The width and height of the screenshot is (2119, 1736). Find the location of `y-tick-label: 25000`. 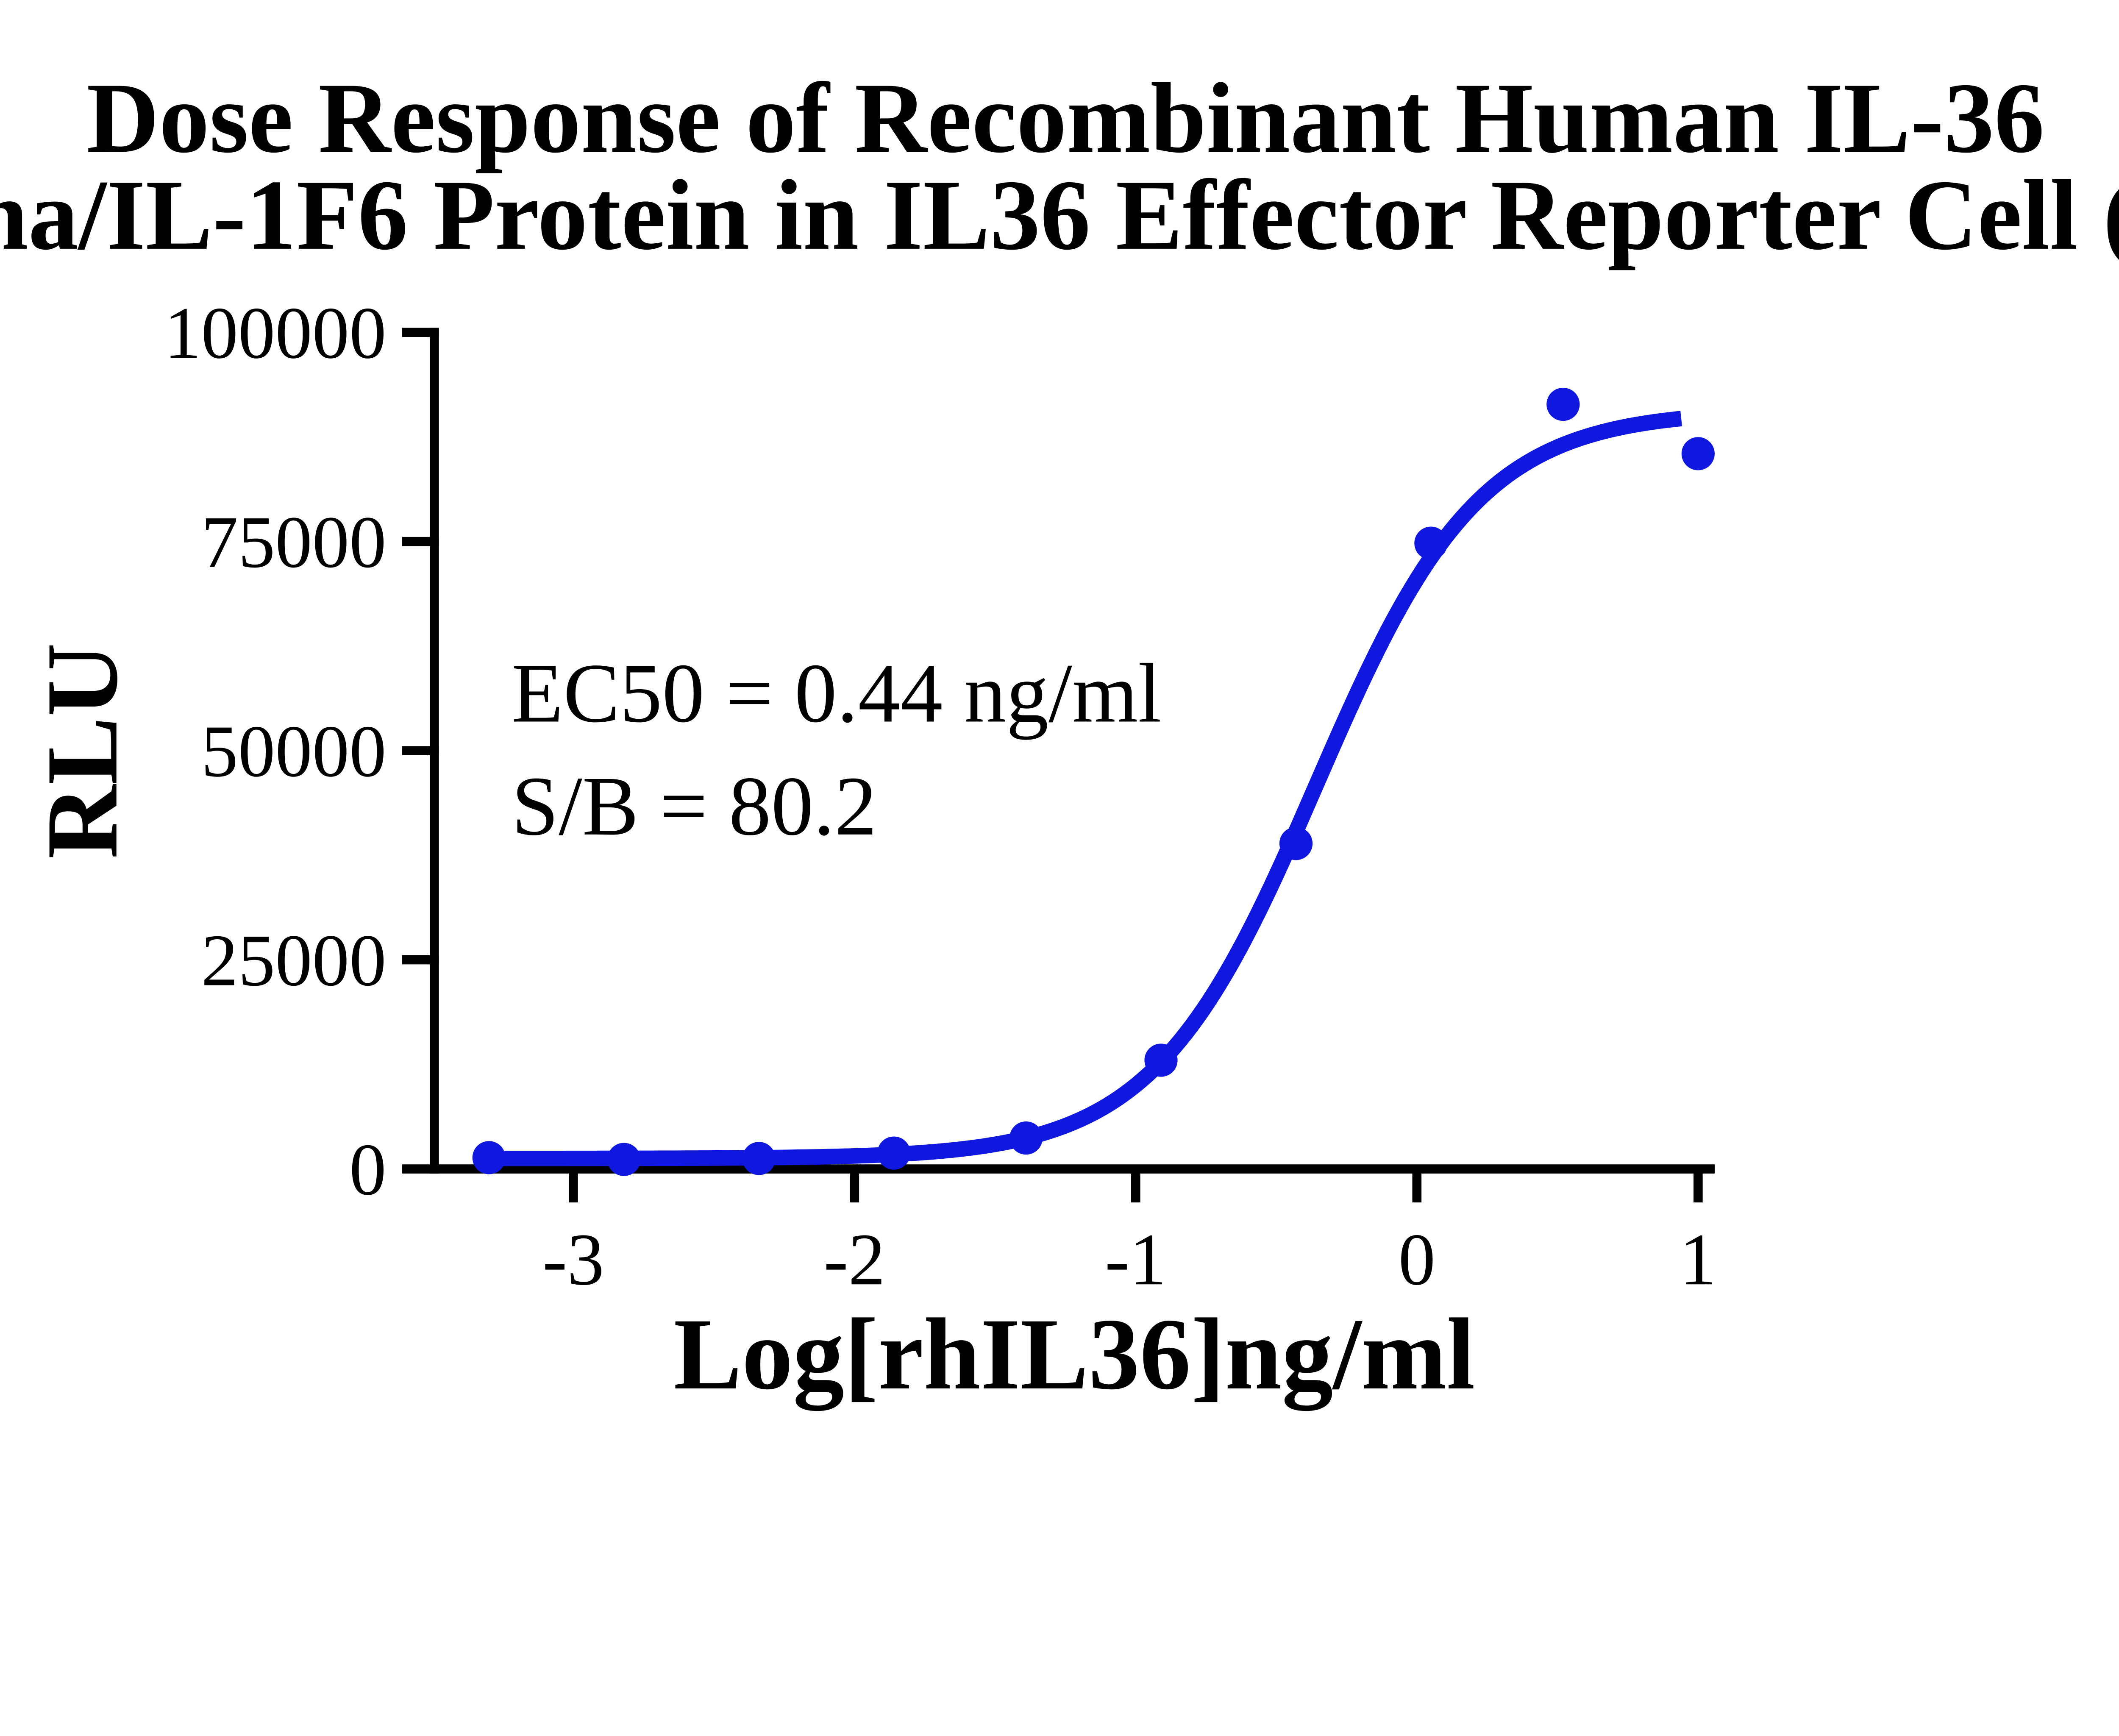

y-tick-label: 25000 is located at coordinates (294, 961).